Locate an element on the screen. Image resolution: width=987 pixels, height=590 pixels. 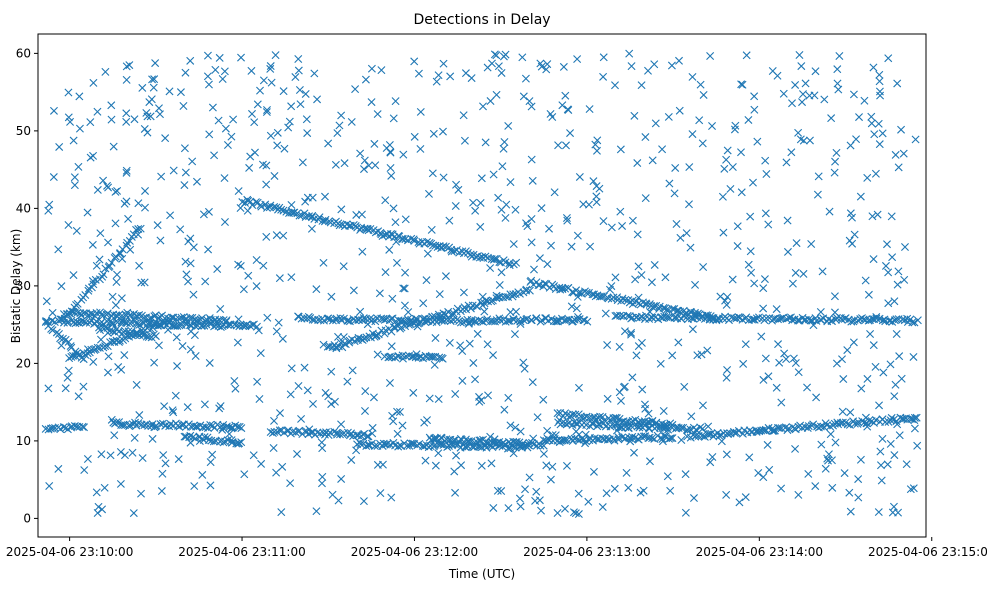
y-axis-ticks: 0 10 20 30 40 50 60 is located at coordinates (27, 285).